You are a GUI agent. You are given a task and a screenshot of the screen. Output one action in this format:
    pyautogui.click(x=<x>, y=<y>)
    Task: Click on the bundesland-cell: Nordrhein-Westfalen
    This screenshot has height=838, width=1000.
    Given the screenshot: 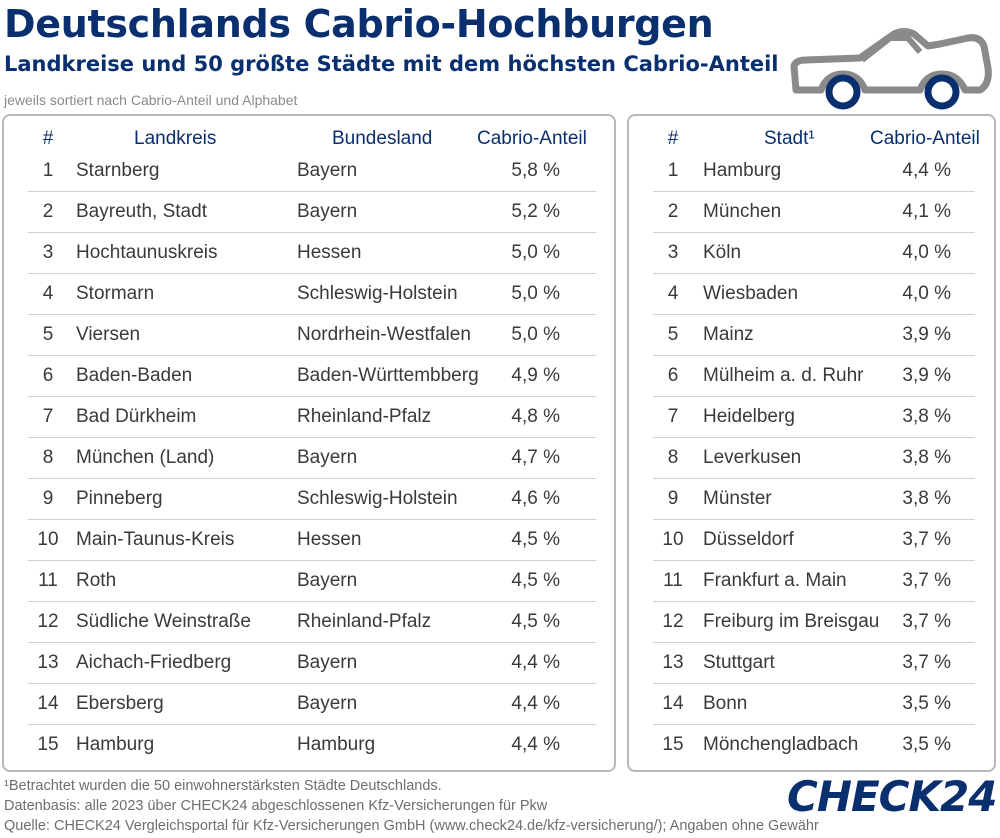 What is the action you would take?
    pyautogui.click(x=384, y=334)
    